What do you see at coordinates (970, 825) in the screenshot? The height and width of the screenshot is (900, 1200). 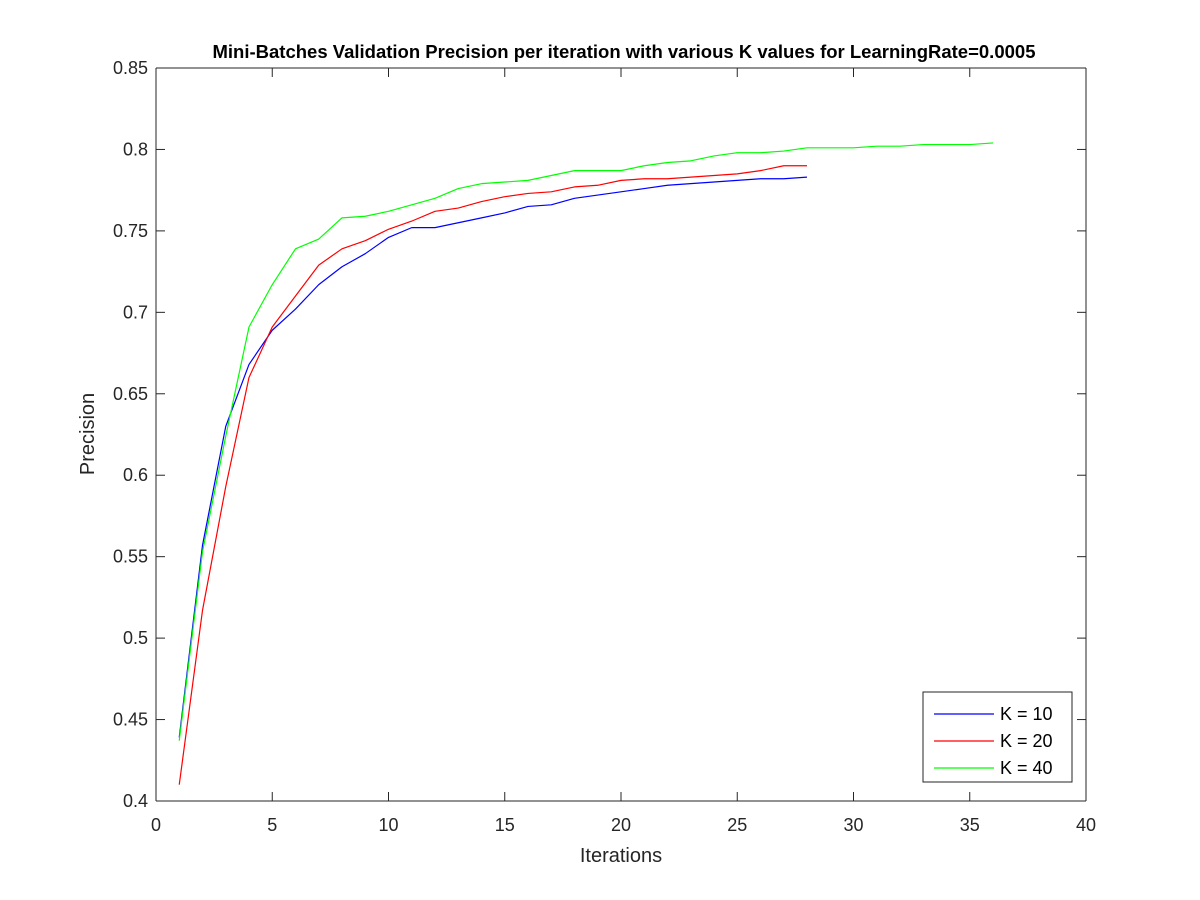 I see `x-tick-label: 35` at bounding box center [970, 825].